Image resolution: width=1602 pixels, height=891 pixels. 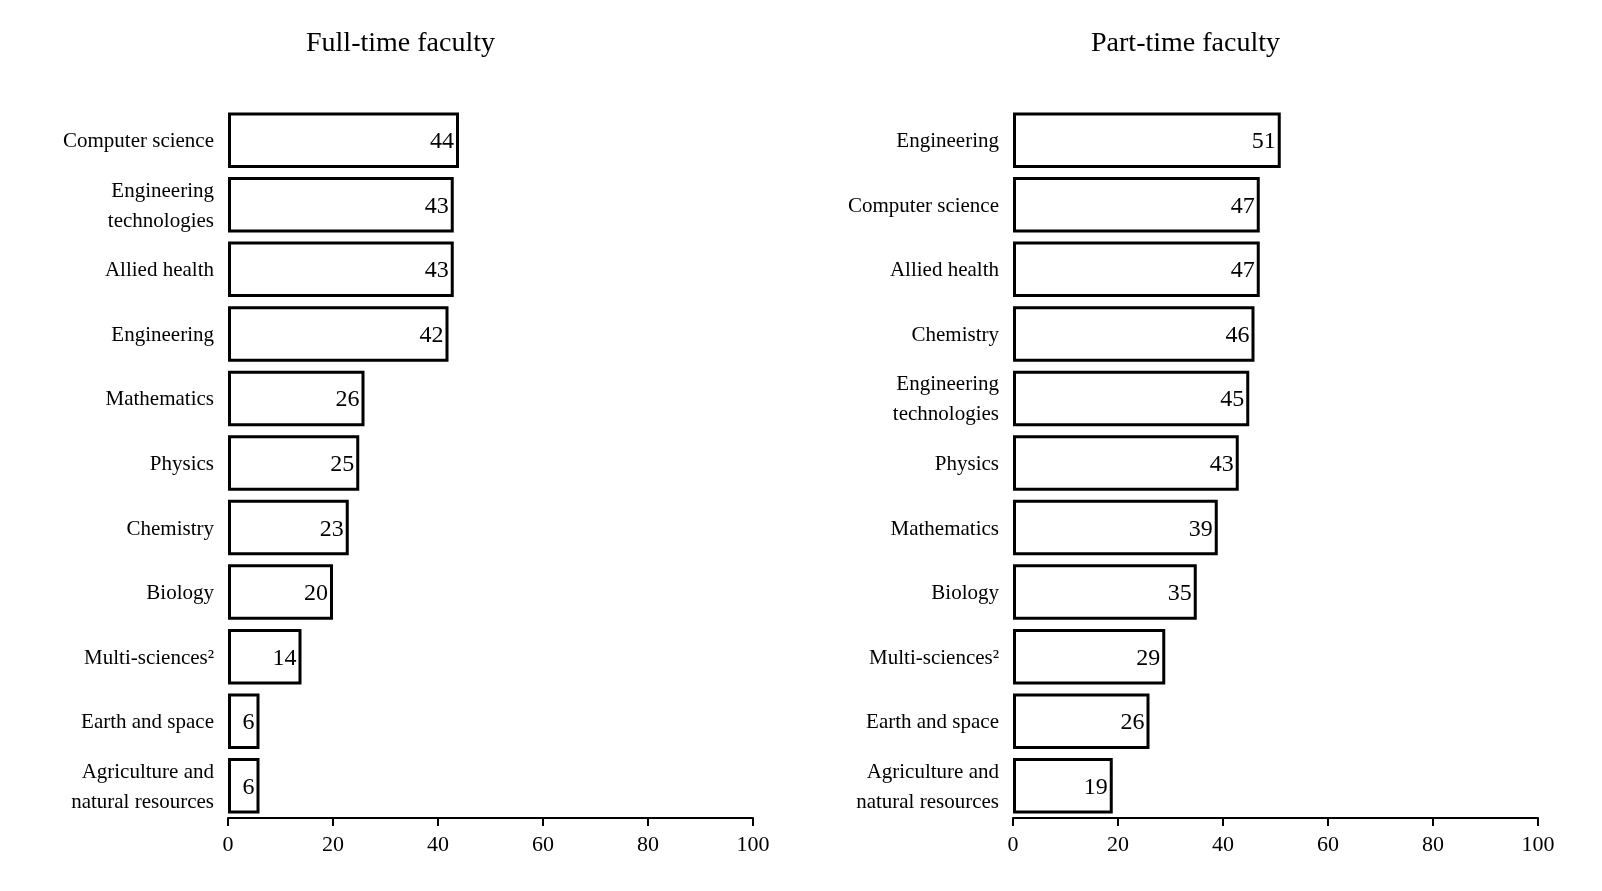 What do you see at coordinates (316, 592) in the screenshot?
I see `data-label: 20` at bounding box center [316, 592].